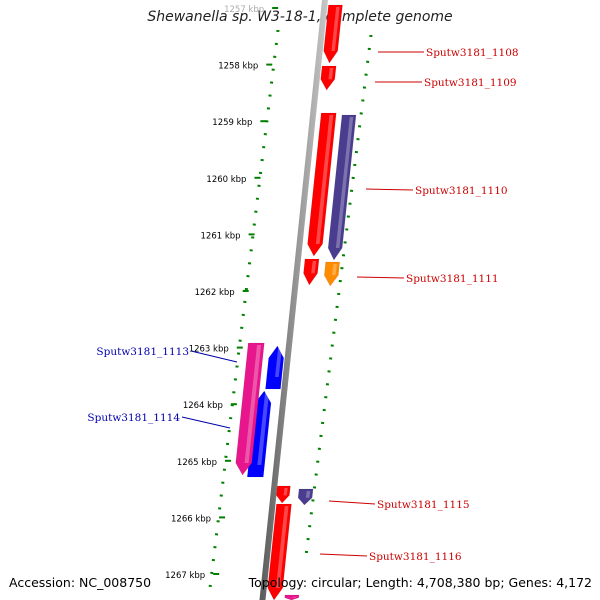 Image resolution: width=600 pixels, height=600 pixels. Describe the element at coordinates (232, 123) in the screenshot. I see `ruler-label: 1259 kbp` at that location.